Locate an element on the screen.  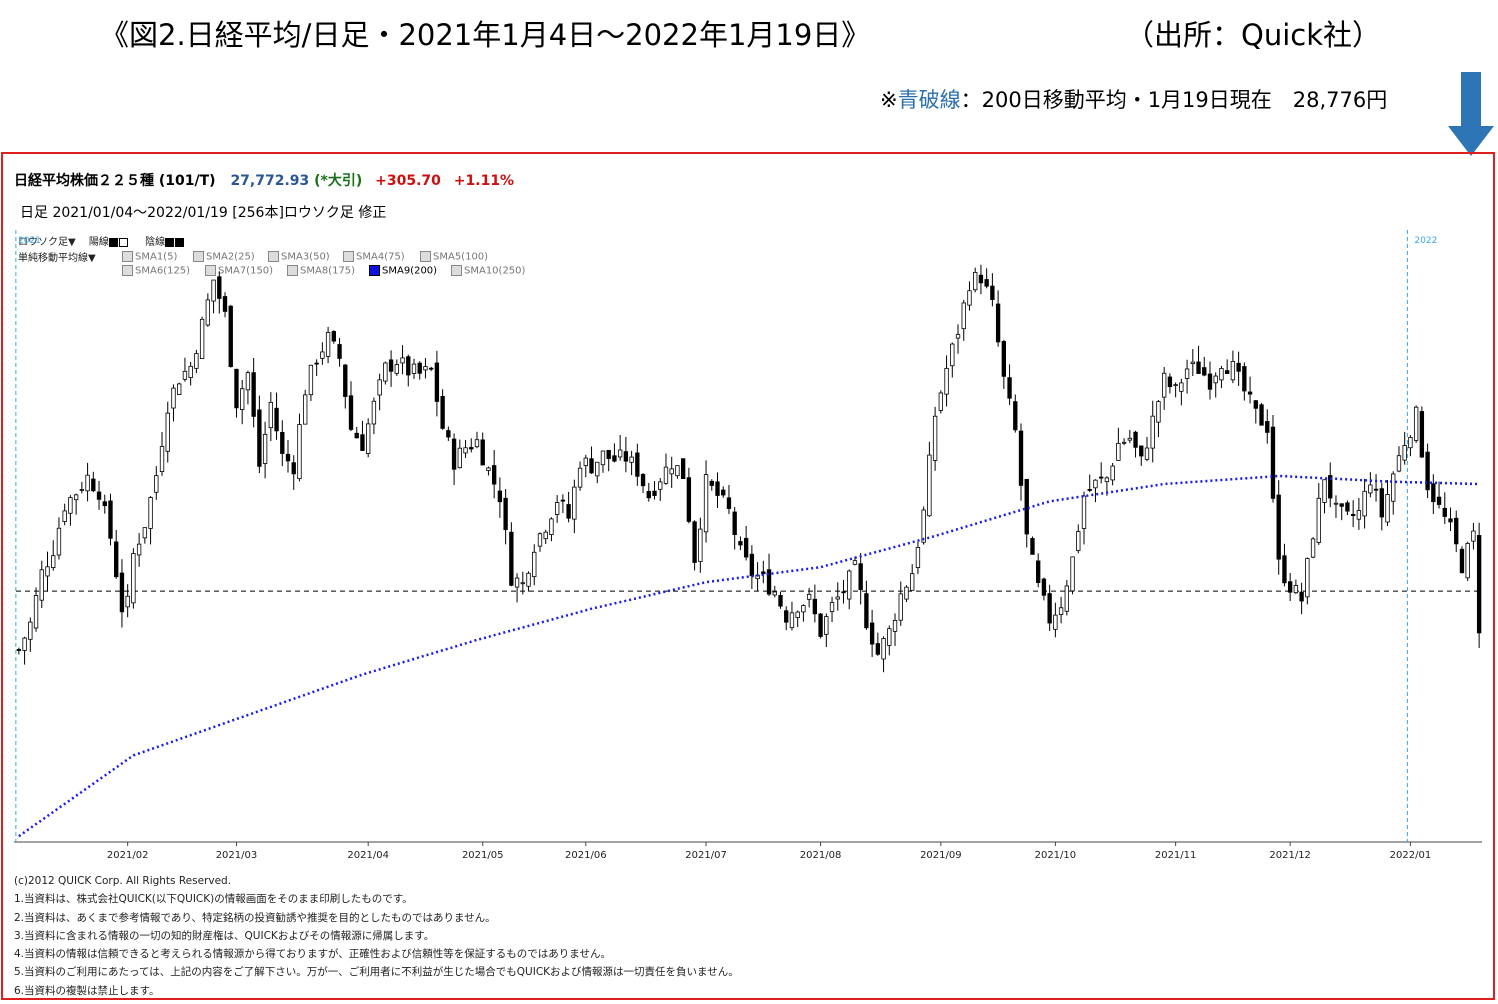
sma-menu: 単純移動平均線▼ is located at coordinates (57, 258).